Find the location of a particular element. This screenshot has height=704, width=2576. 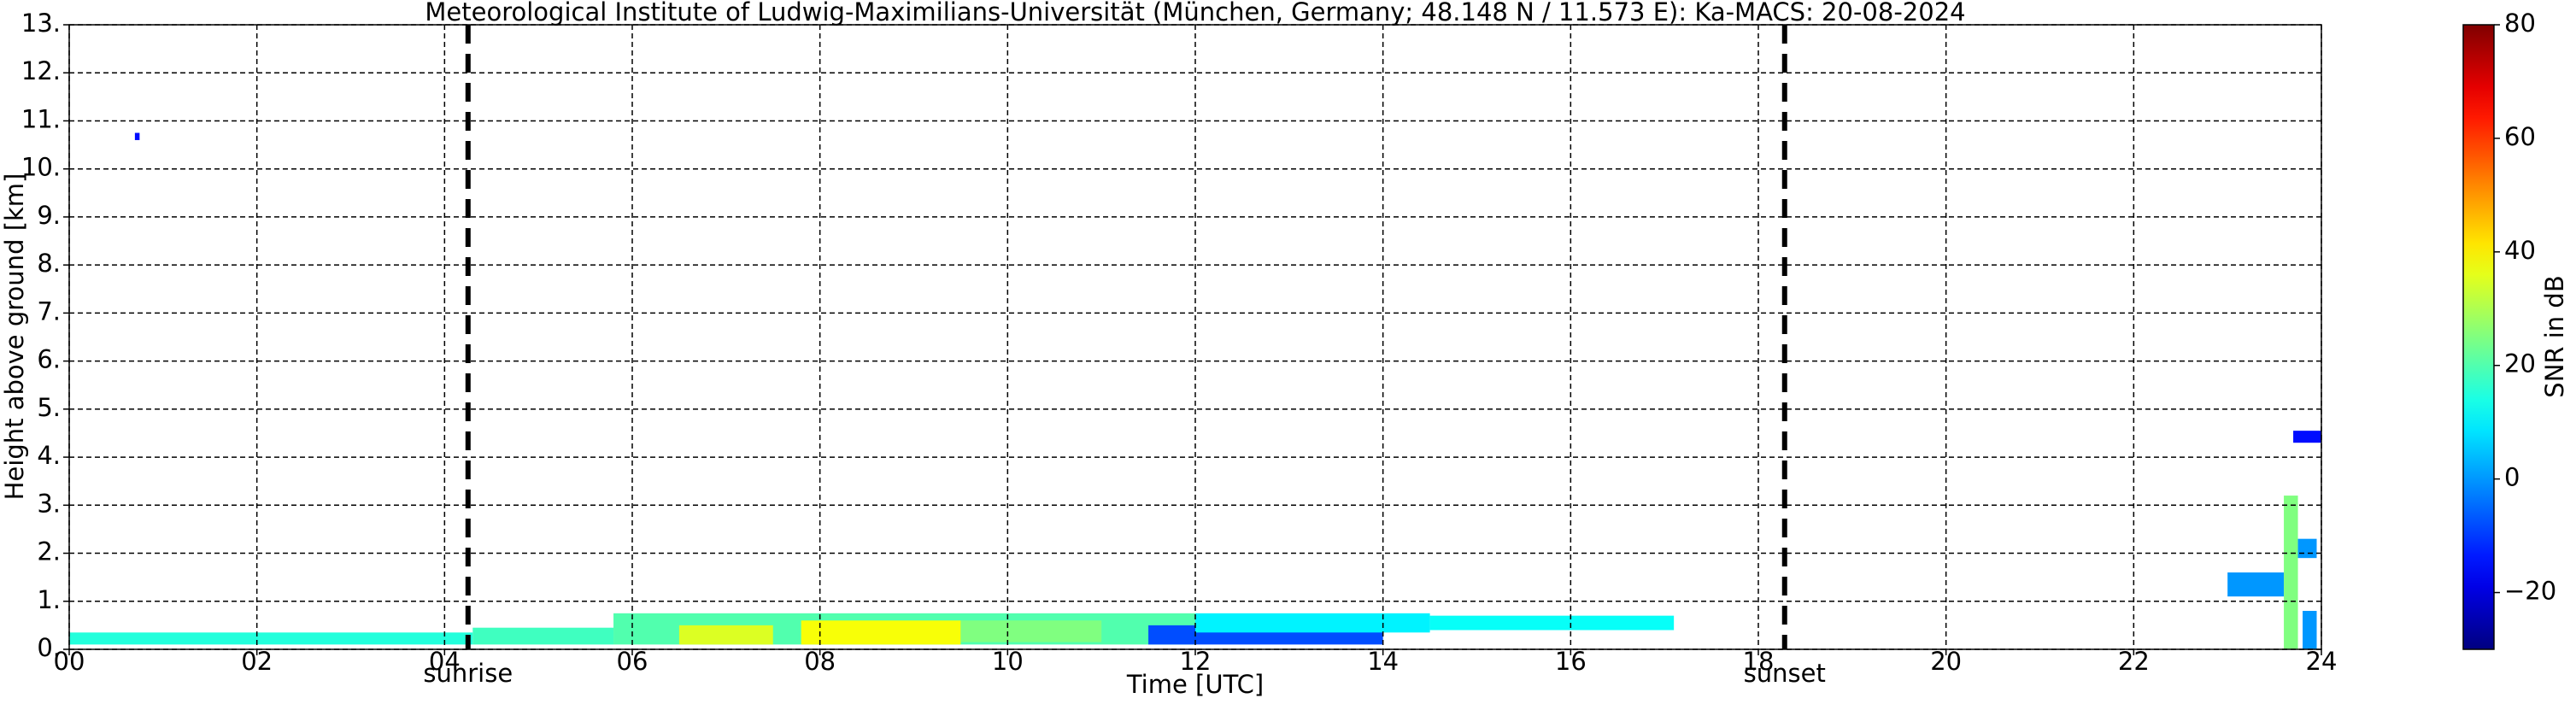

y-tick-label: 11. is located at coordinates (41, 118).